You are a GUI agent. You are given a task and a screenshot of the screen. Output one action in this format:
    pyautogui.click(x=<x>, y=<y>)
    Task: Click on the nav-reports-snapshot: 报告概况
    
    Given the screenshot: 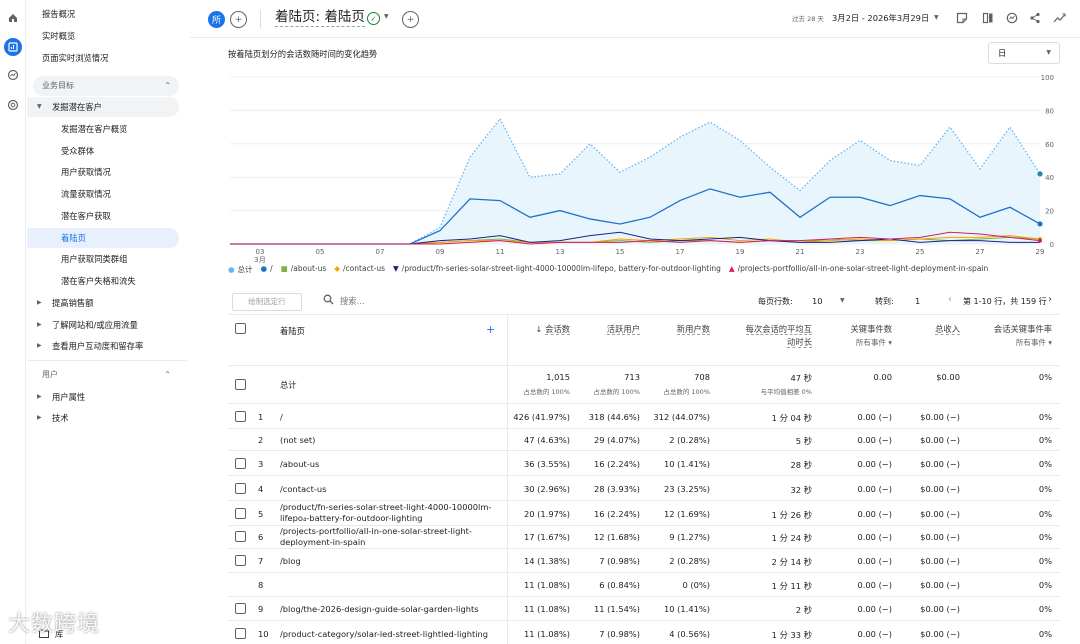 What is the action you would take?
    pyautogui.click(x=59, y=14)
    